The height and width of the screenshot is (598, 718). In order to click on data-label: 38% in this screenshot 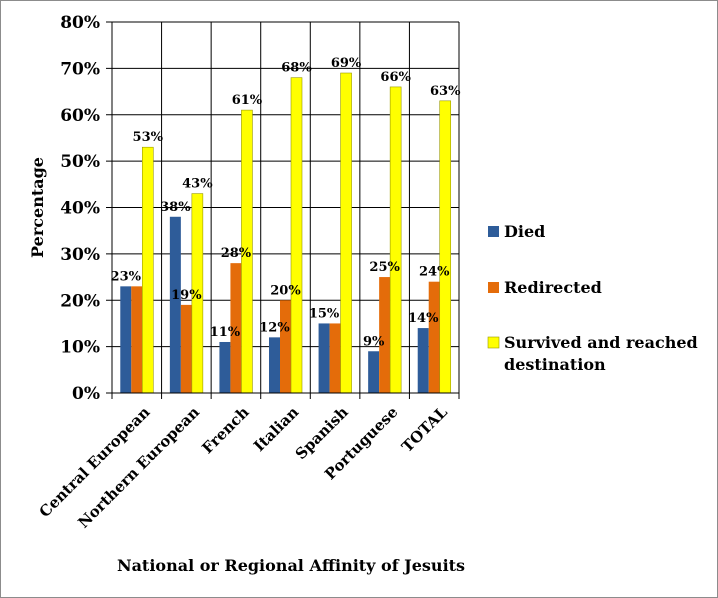, I will do `click(175, 207)`.